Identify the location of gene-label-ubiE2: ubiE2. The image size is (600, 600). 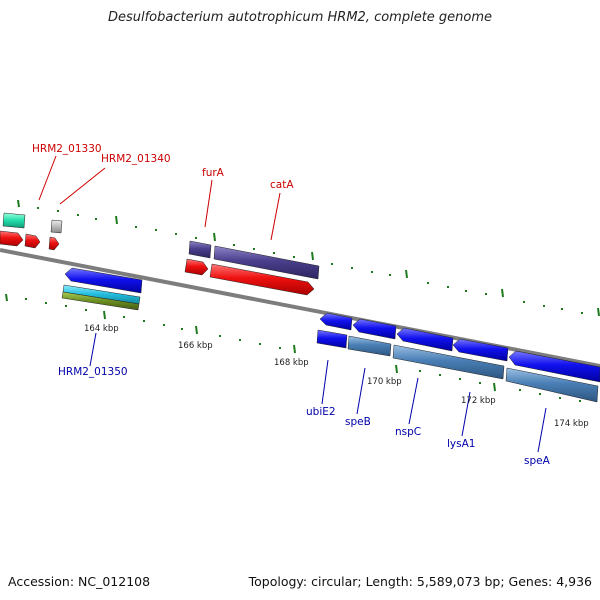
(321, 412).